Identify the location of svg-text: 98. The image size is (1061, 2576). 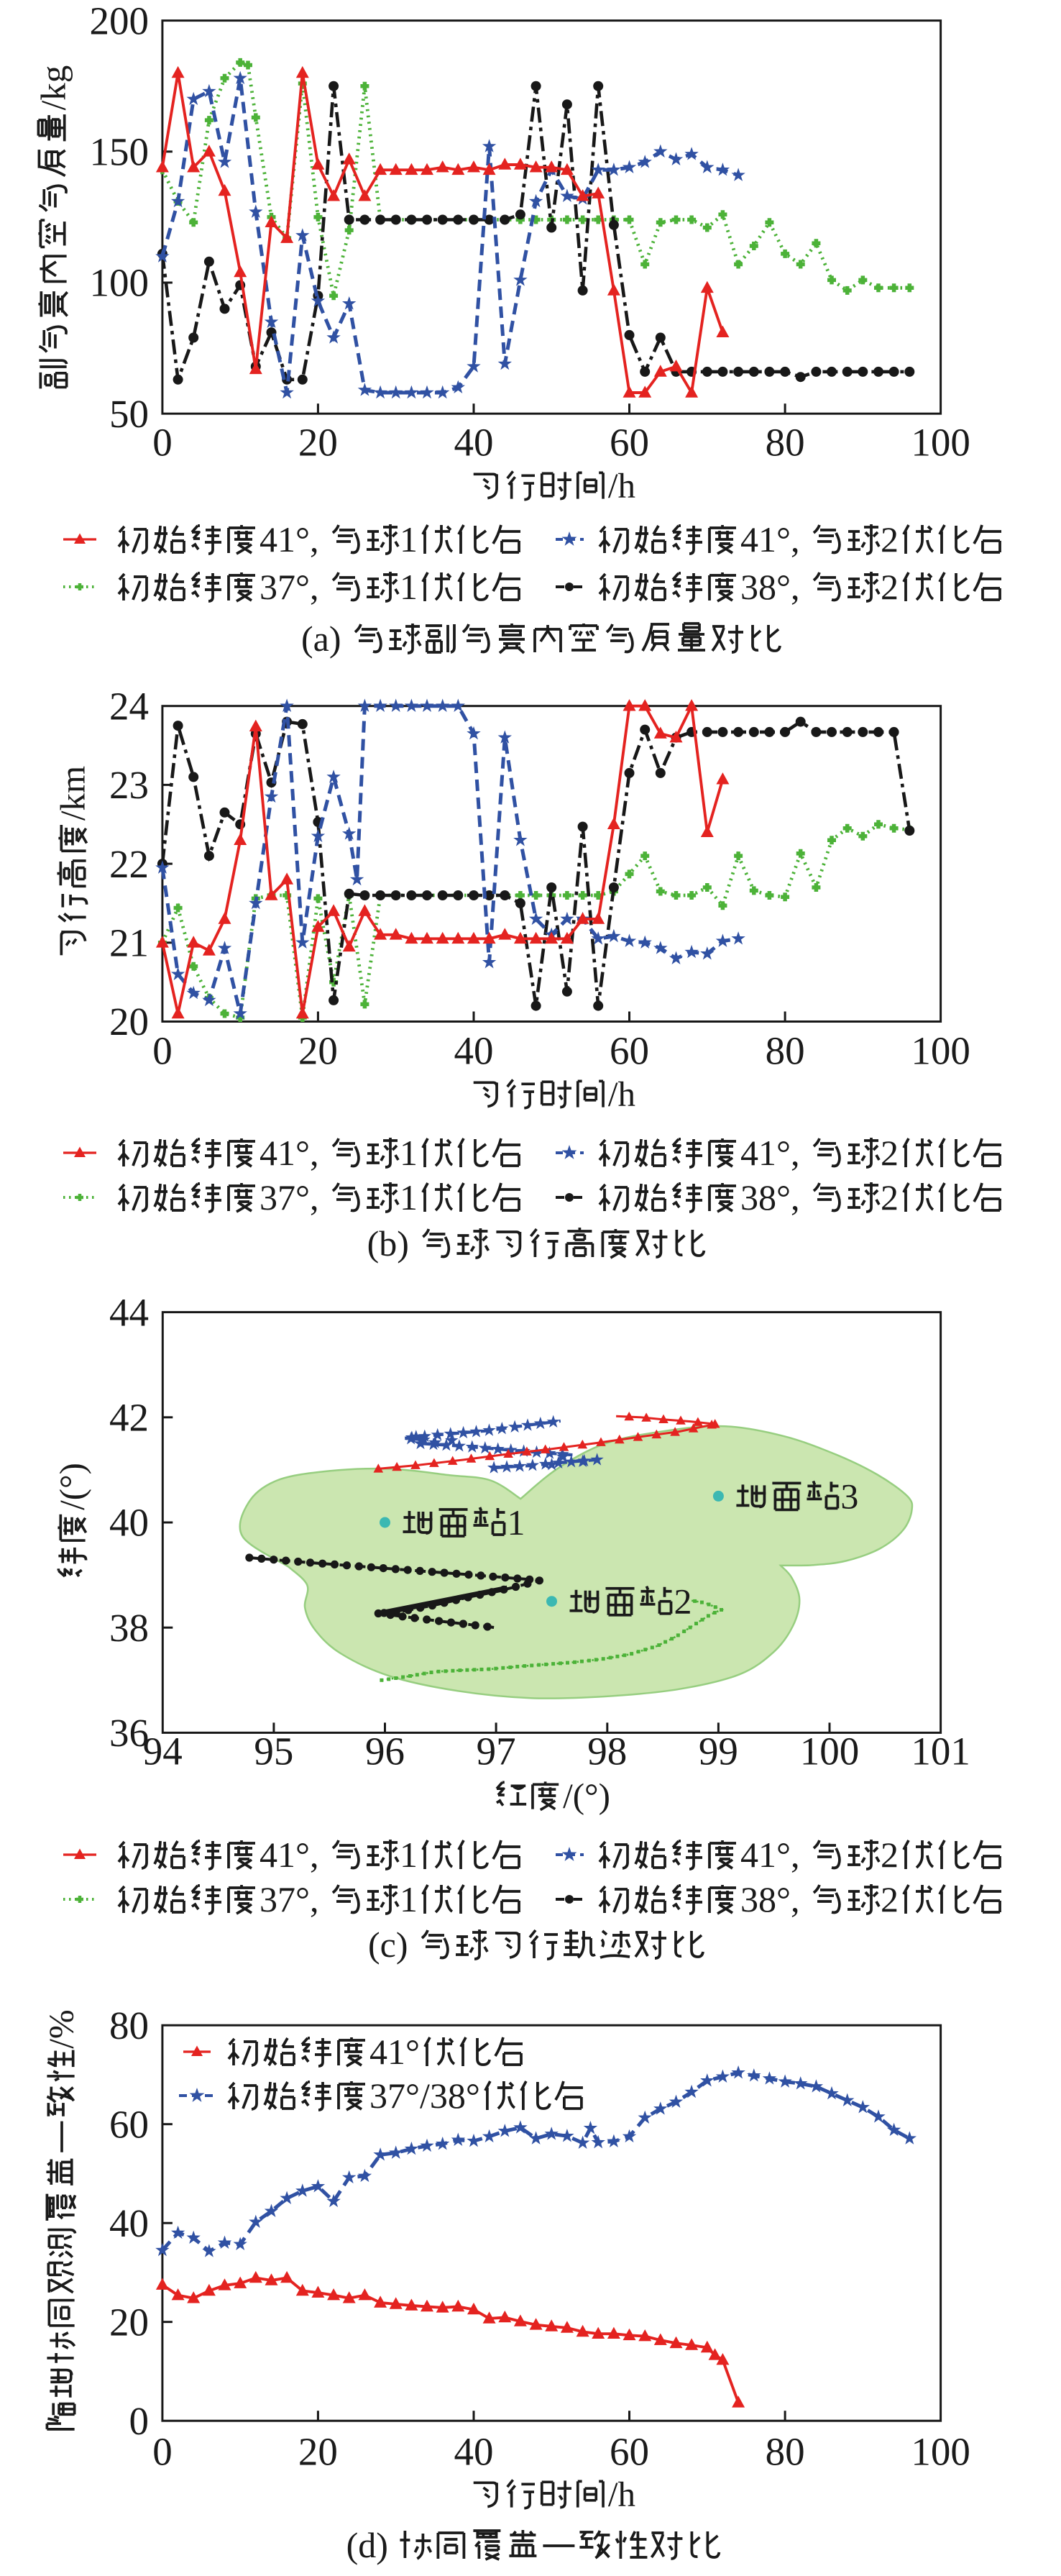
(607, 1751).